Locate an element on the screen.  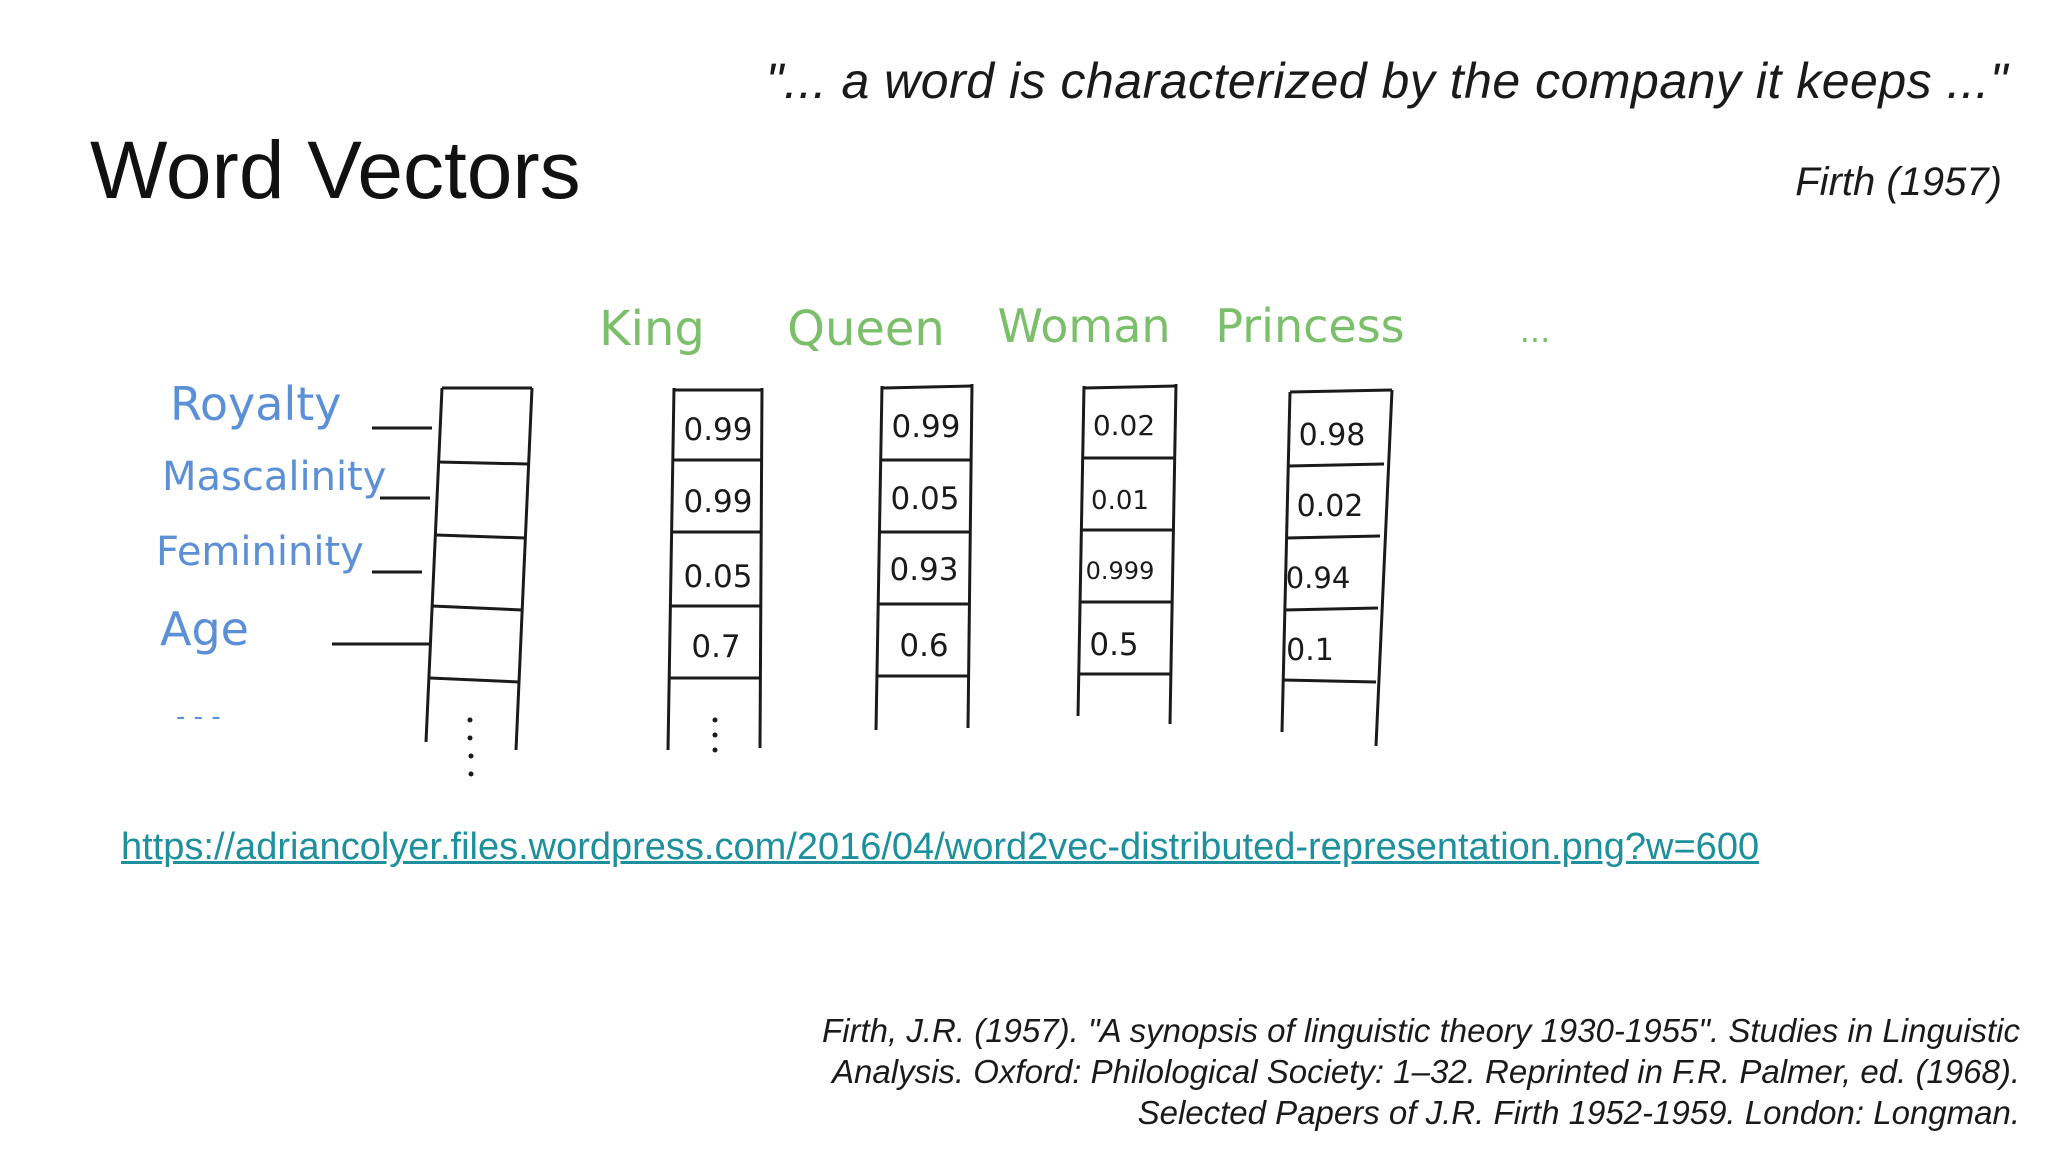
dimension-label-royalty: Royalty is located at coordinates (256, 404).